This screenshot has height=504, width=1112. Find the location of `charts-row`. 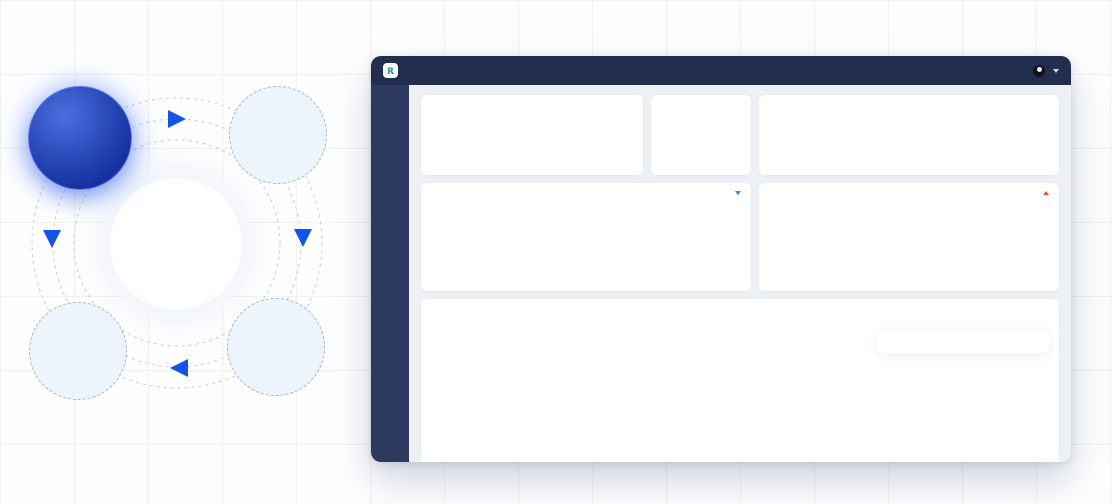

charts-row is located at coordinates (740, 237).